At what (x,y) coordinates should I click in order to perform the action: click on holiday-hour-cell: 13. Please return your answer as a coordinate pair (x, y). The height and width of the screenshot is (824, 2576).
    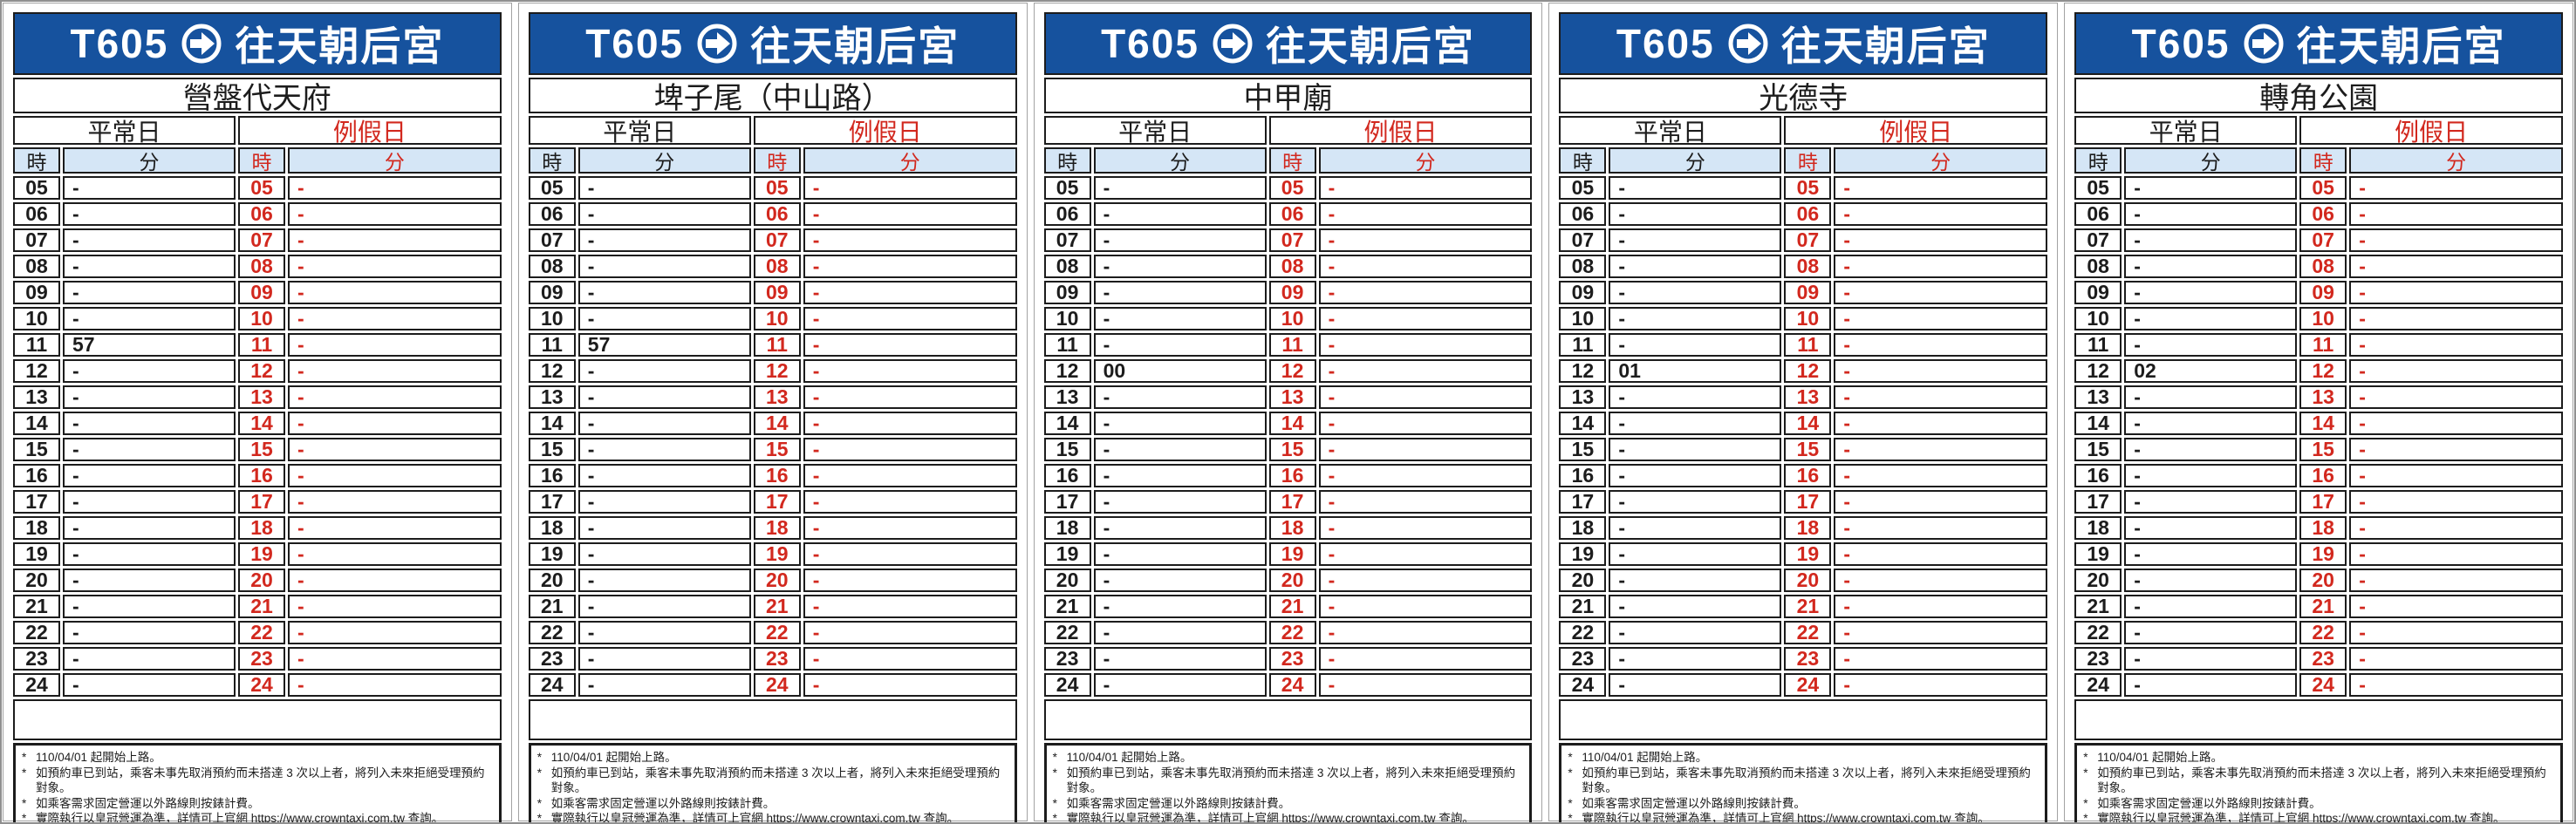
    Looking at the image, I should click on (777, 397).